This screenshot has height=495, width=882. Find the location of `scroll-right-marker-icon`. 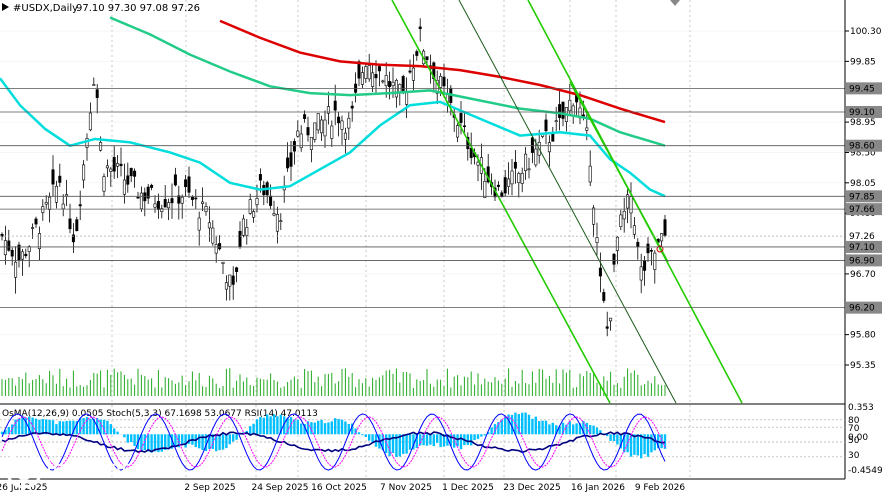

scroll-right-marker-icon is located at coordinates (675, 3).